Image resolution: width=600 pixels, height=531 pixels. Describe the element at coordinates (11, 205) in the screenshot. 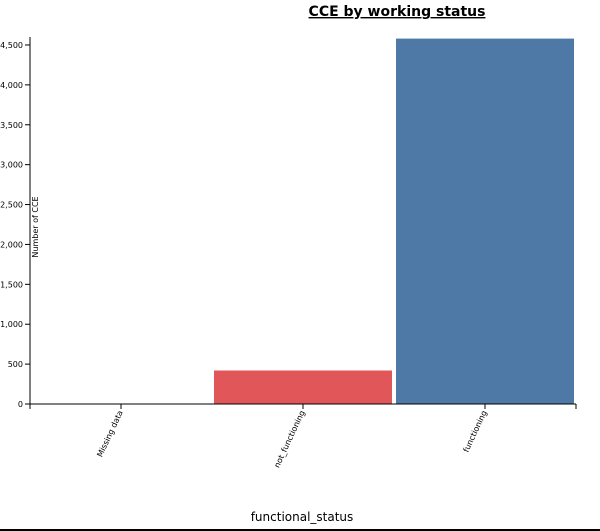

I see `y-tick-label: 2,500` at that location.